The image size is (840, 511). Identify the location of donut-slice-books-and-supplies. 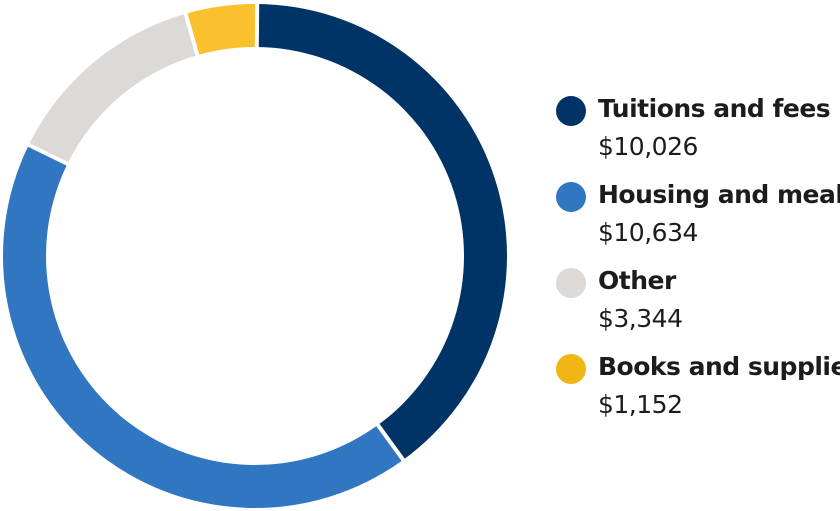
(221, 30).